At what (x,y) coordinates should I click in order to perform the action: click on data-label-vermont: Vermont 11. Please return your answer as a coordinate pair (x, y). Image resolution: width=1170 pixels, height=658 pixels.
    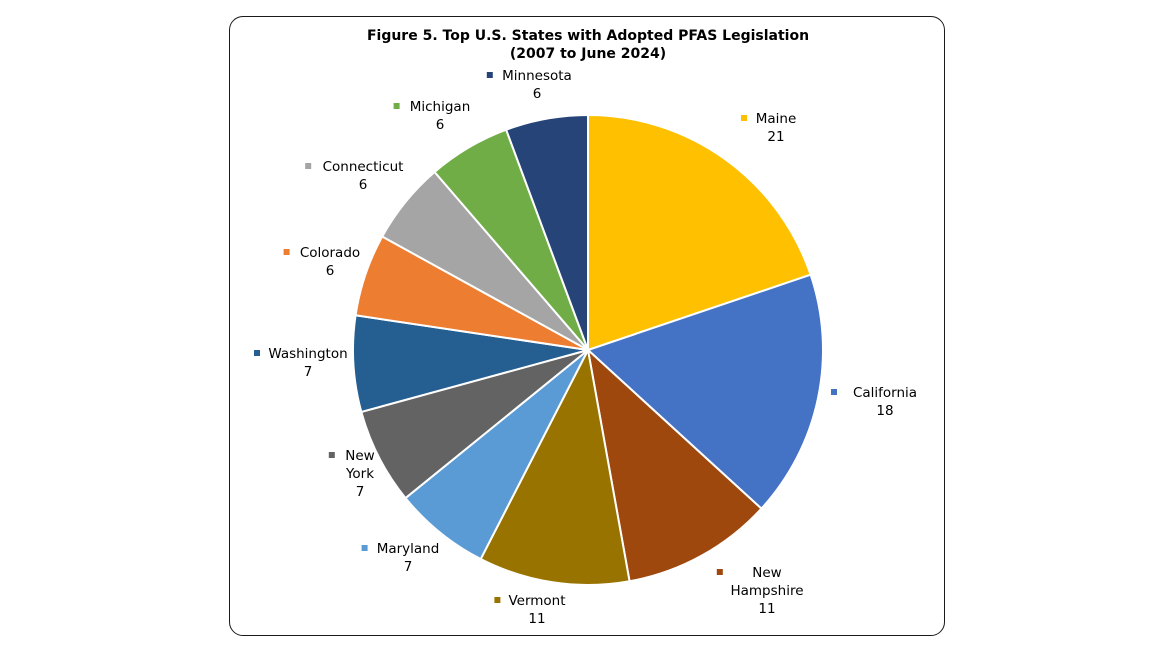
    Looking at the image, I should click on (530, 610).